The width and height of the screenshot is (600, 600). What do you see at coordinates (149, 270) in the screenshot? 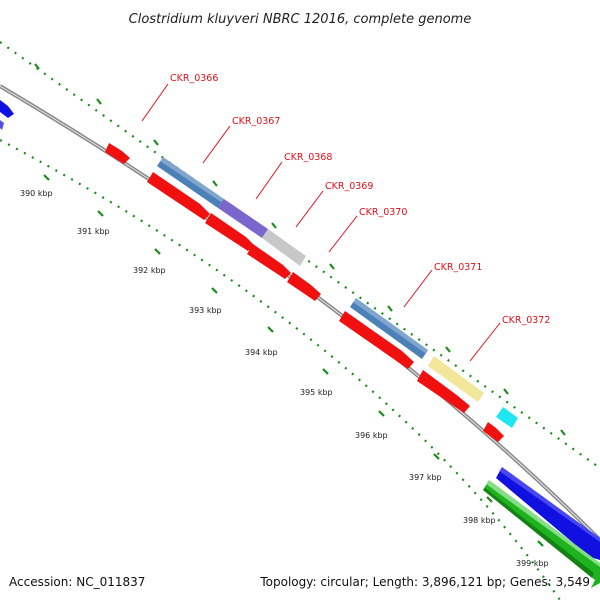
I see `tick-label: 392 kbp` at bounding box center [149, 270].